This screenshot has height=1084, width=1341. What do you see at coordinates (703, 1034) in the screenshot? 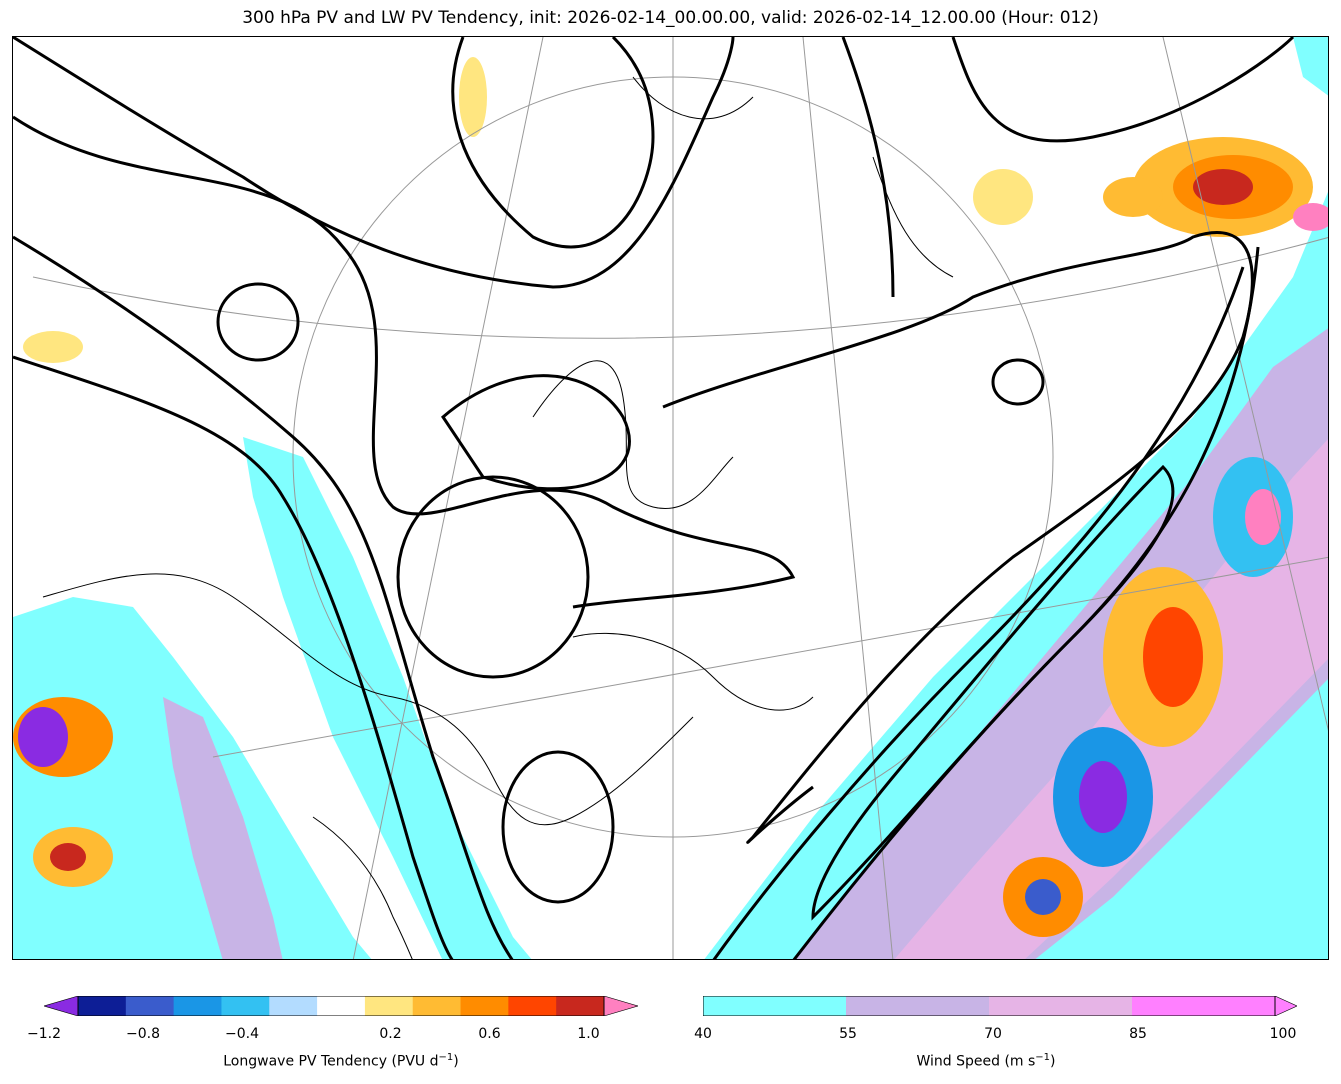
I see `colorbar-tick-label: 40` at bounding box center [703, 1034].